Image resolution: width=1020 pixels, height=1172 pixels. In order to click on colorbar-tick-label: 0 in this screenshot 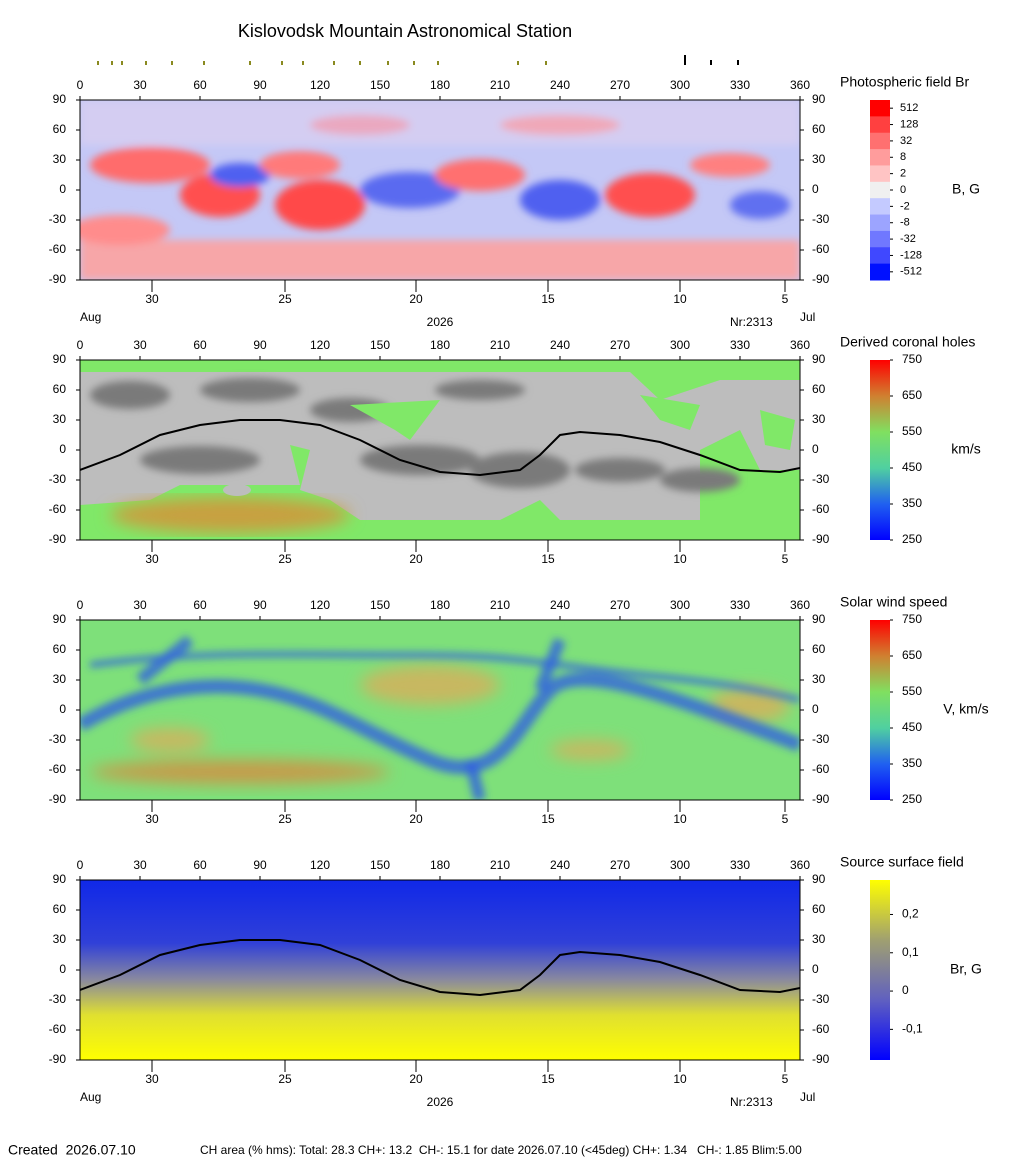, I will do `click(903, 190)`.